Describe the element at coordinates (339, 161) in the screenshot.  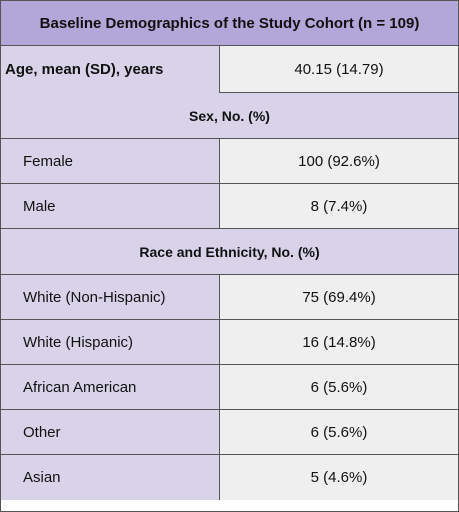
I see `row-value: 100 (92.6%)` at that location.